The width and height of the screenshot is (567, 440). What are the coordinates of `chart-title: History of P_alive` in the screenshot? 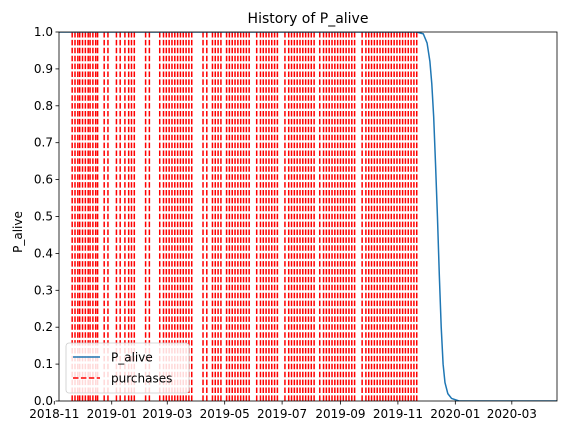 It's located at (308, 19).